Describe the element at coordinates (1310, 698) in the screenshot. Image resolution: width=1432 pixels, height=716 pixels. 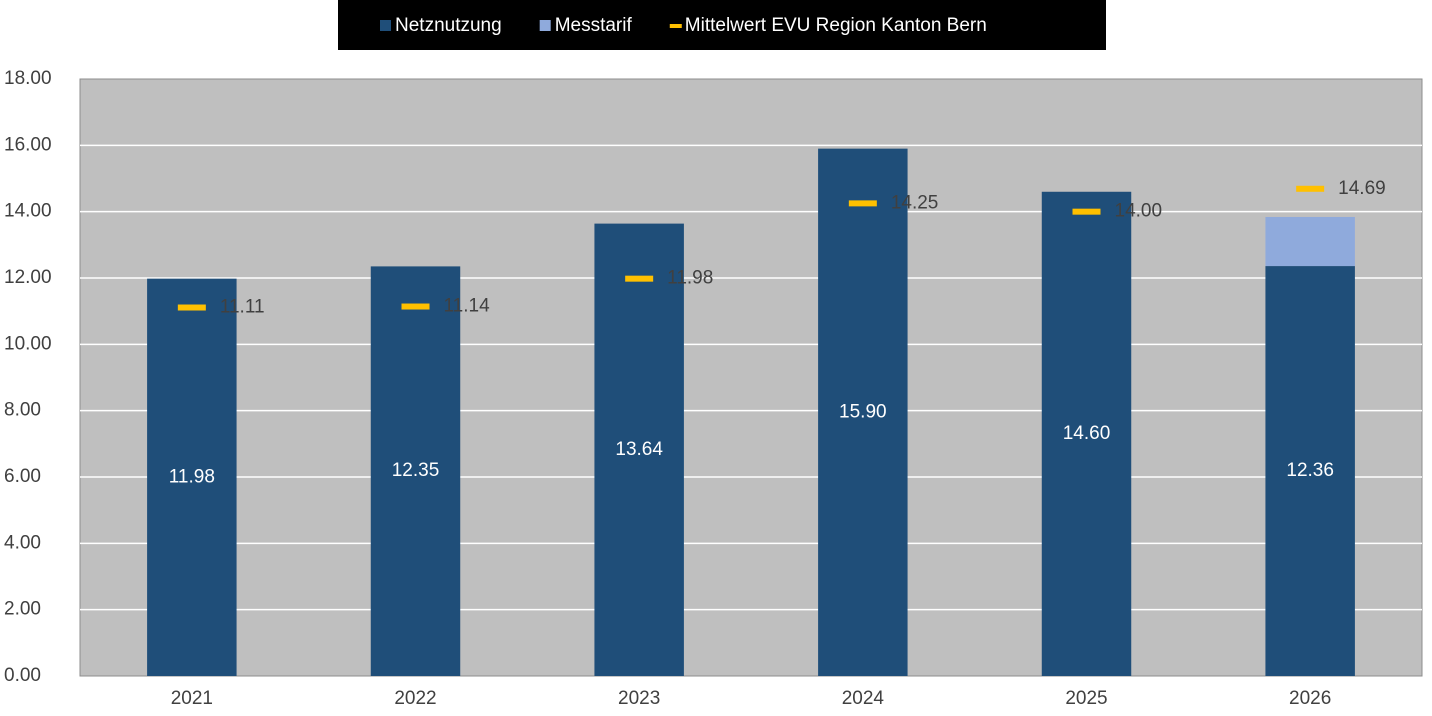
I see `x-tick-label: 2026` at that location.